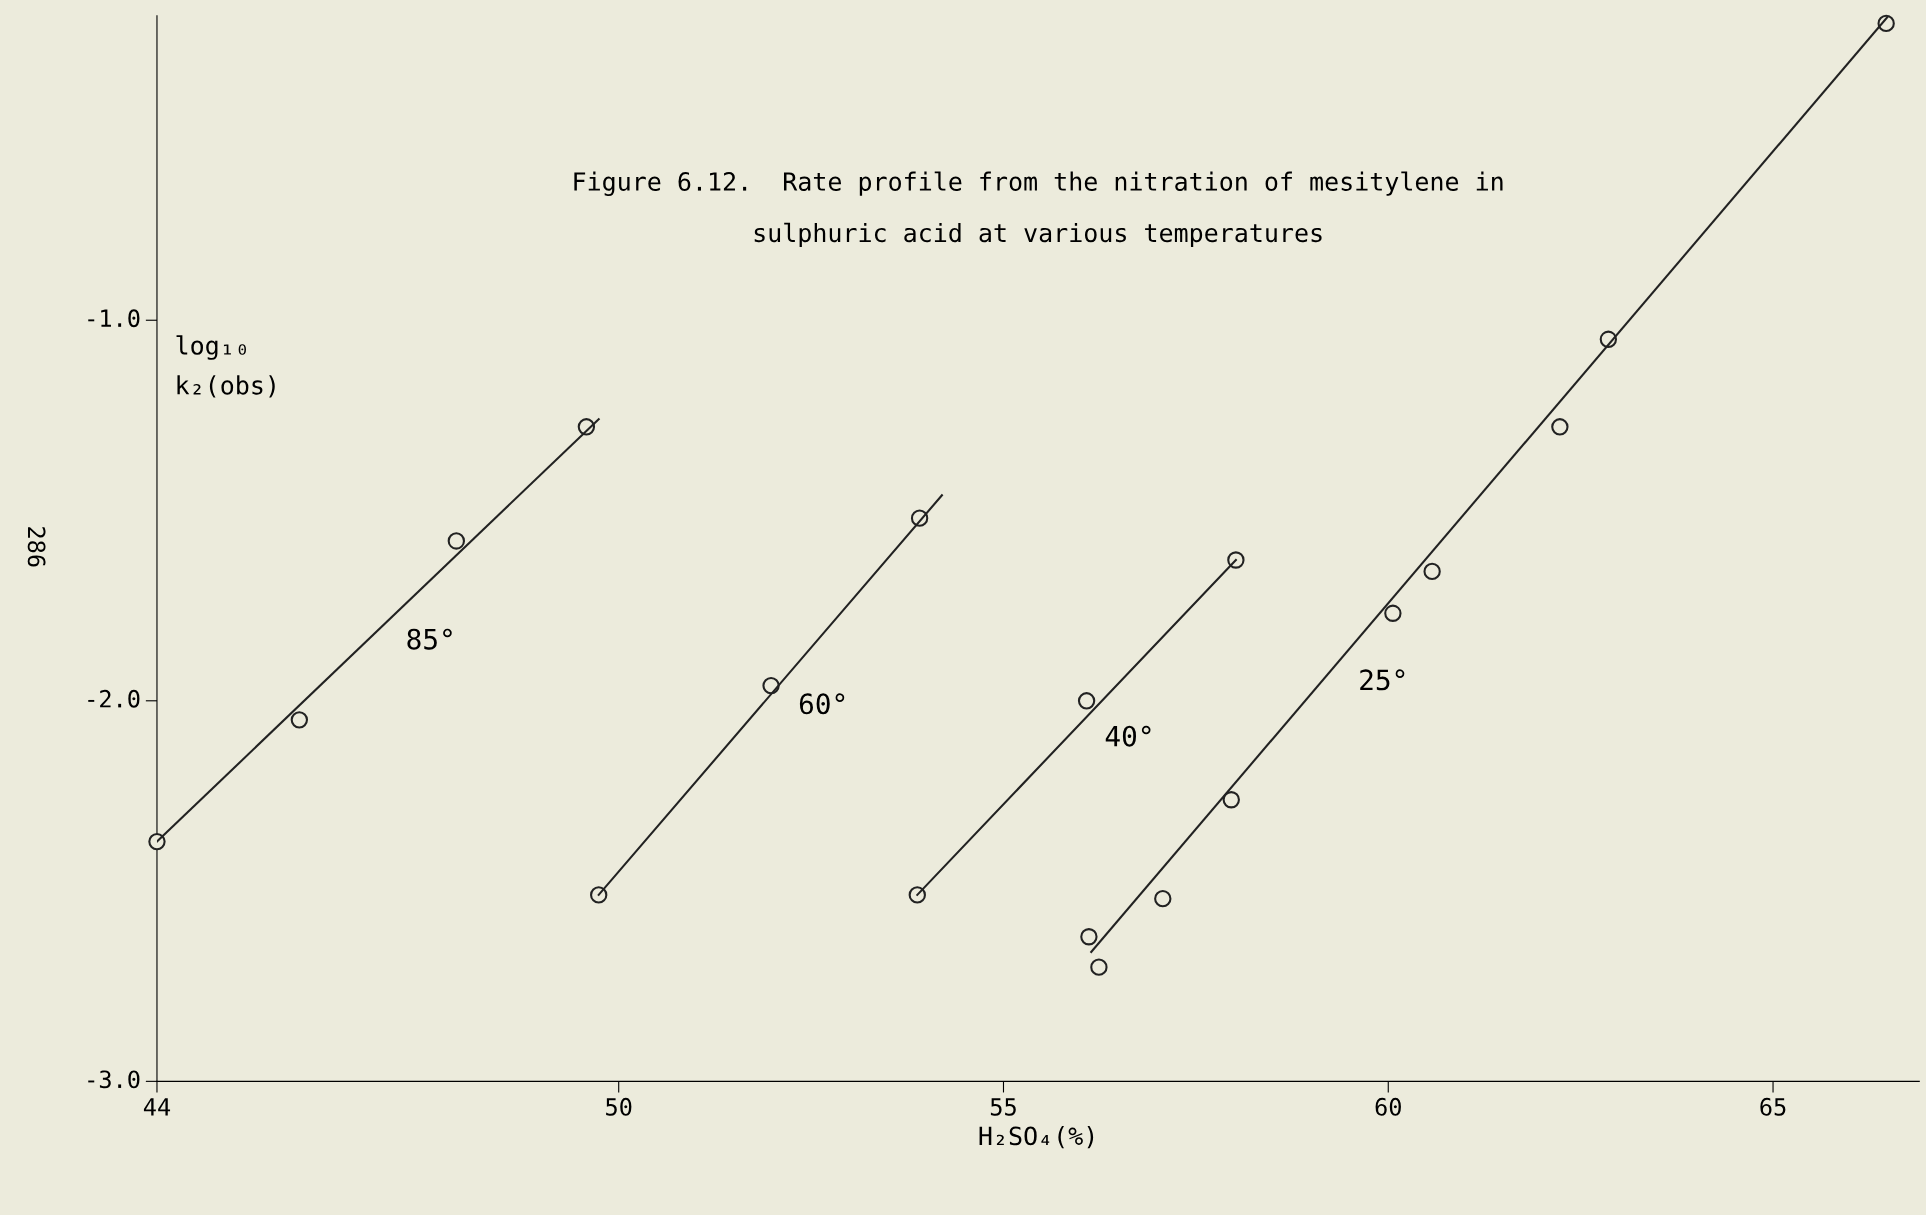  Describe the element at coordinates (1128, 736) in the screenshot. I see `annotation: 40°` at that location.